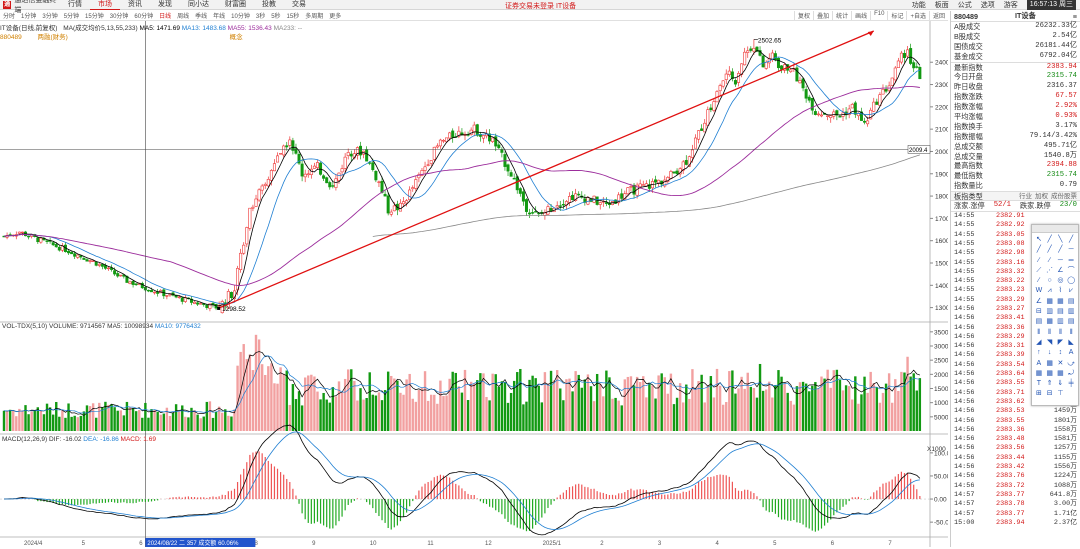 The width and height of the screenshot is (1080, 549). What do you see at coordinates (119, 17) in the screenshot?
I see `period-5: 30分钟` at bounding box center [119, 17].